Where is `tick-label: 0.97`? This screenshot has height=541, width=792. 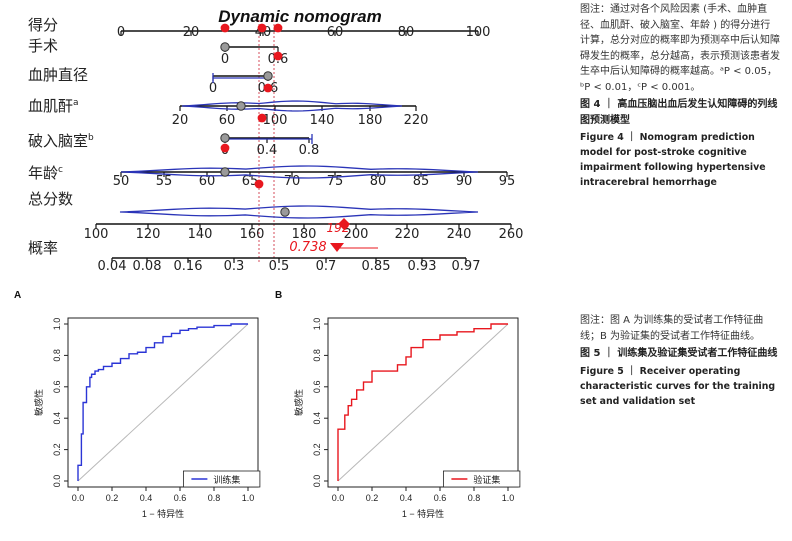 tick-label: 0.97 is located at coordinates (466, 266).